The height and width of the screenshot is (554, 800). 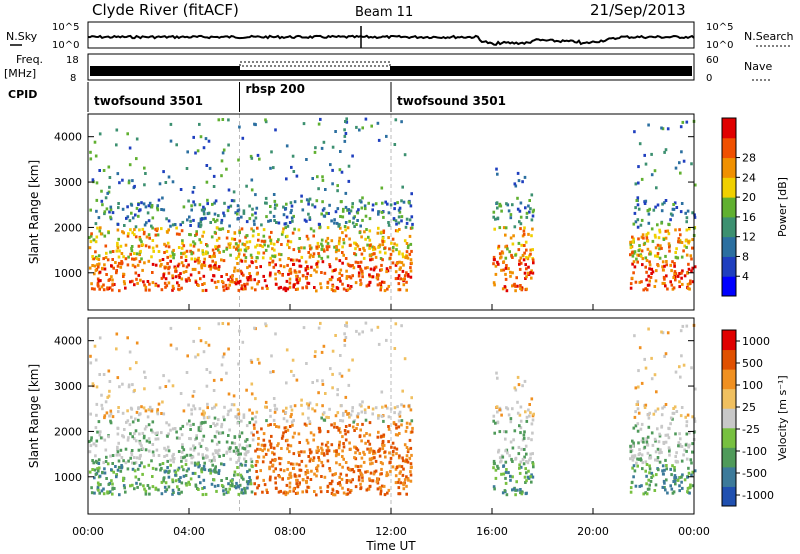 What do you see at coordinates (88, 531) in the screenshot?
I see `x-tick-label: 00:00` at bounding box center [88, 531].